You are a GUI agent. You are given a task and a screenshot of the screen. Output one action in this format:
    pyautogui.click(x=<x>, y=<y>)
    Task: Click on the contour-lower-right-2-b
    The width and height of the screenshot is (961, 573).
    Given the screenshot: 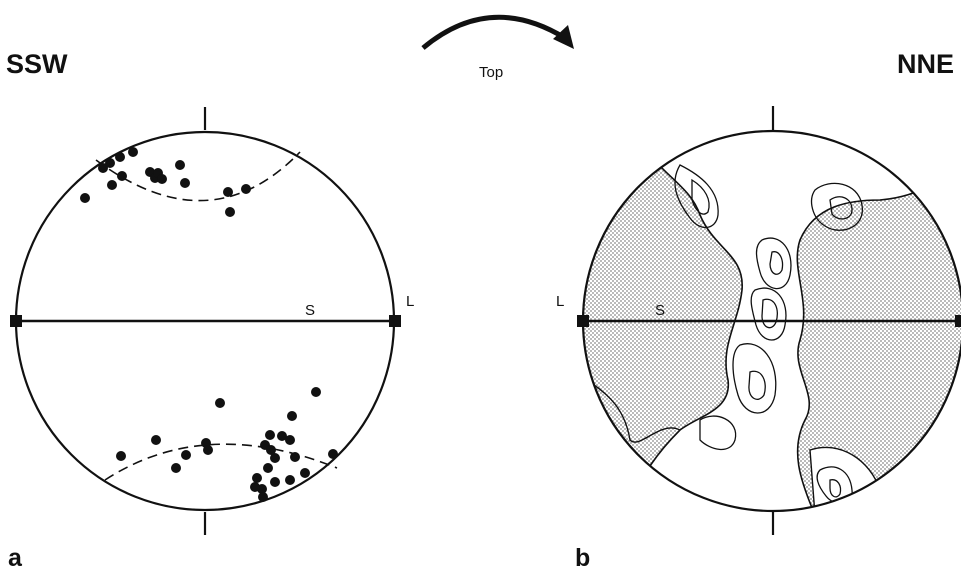 What is the action you would take?
    pyautogui.click(x=835, y=488)
    